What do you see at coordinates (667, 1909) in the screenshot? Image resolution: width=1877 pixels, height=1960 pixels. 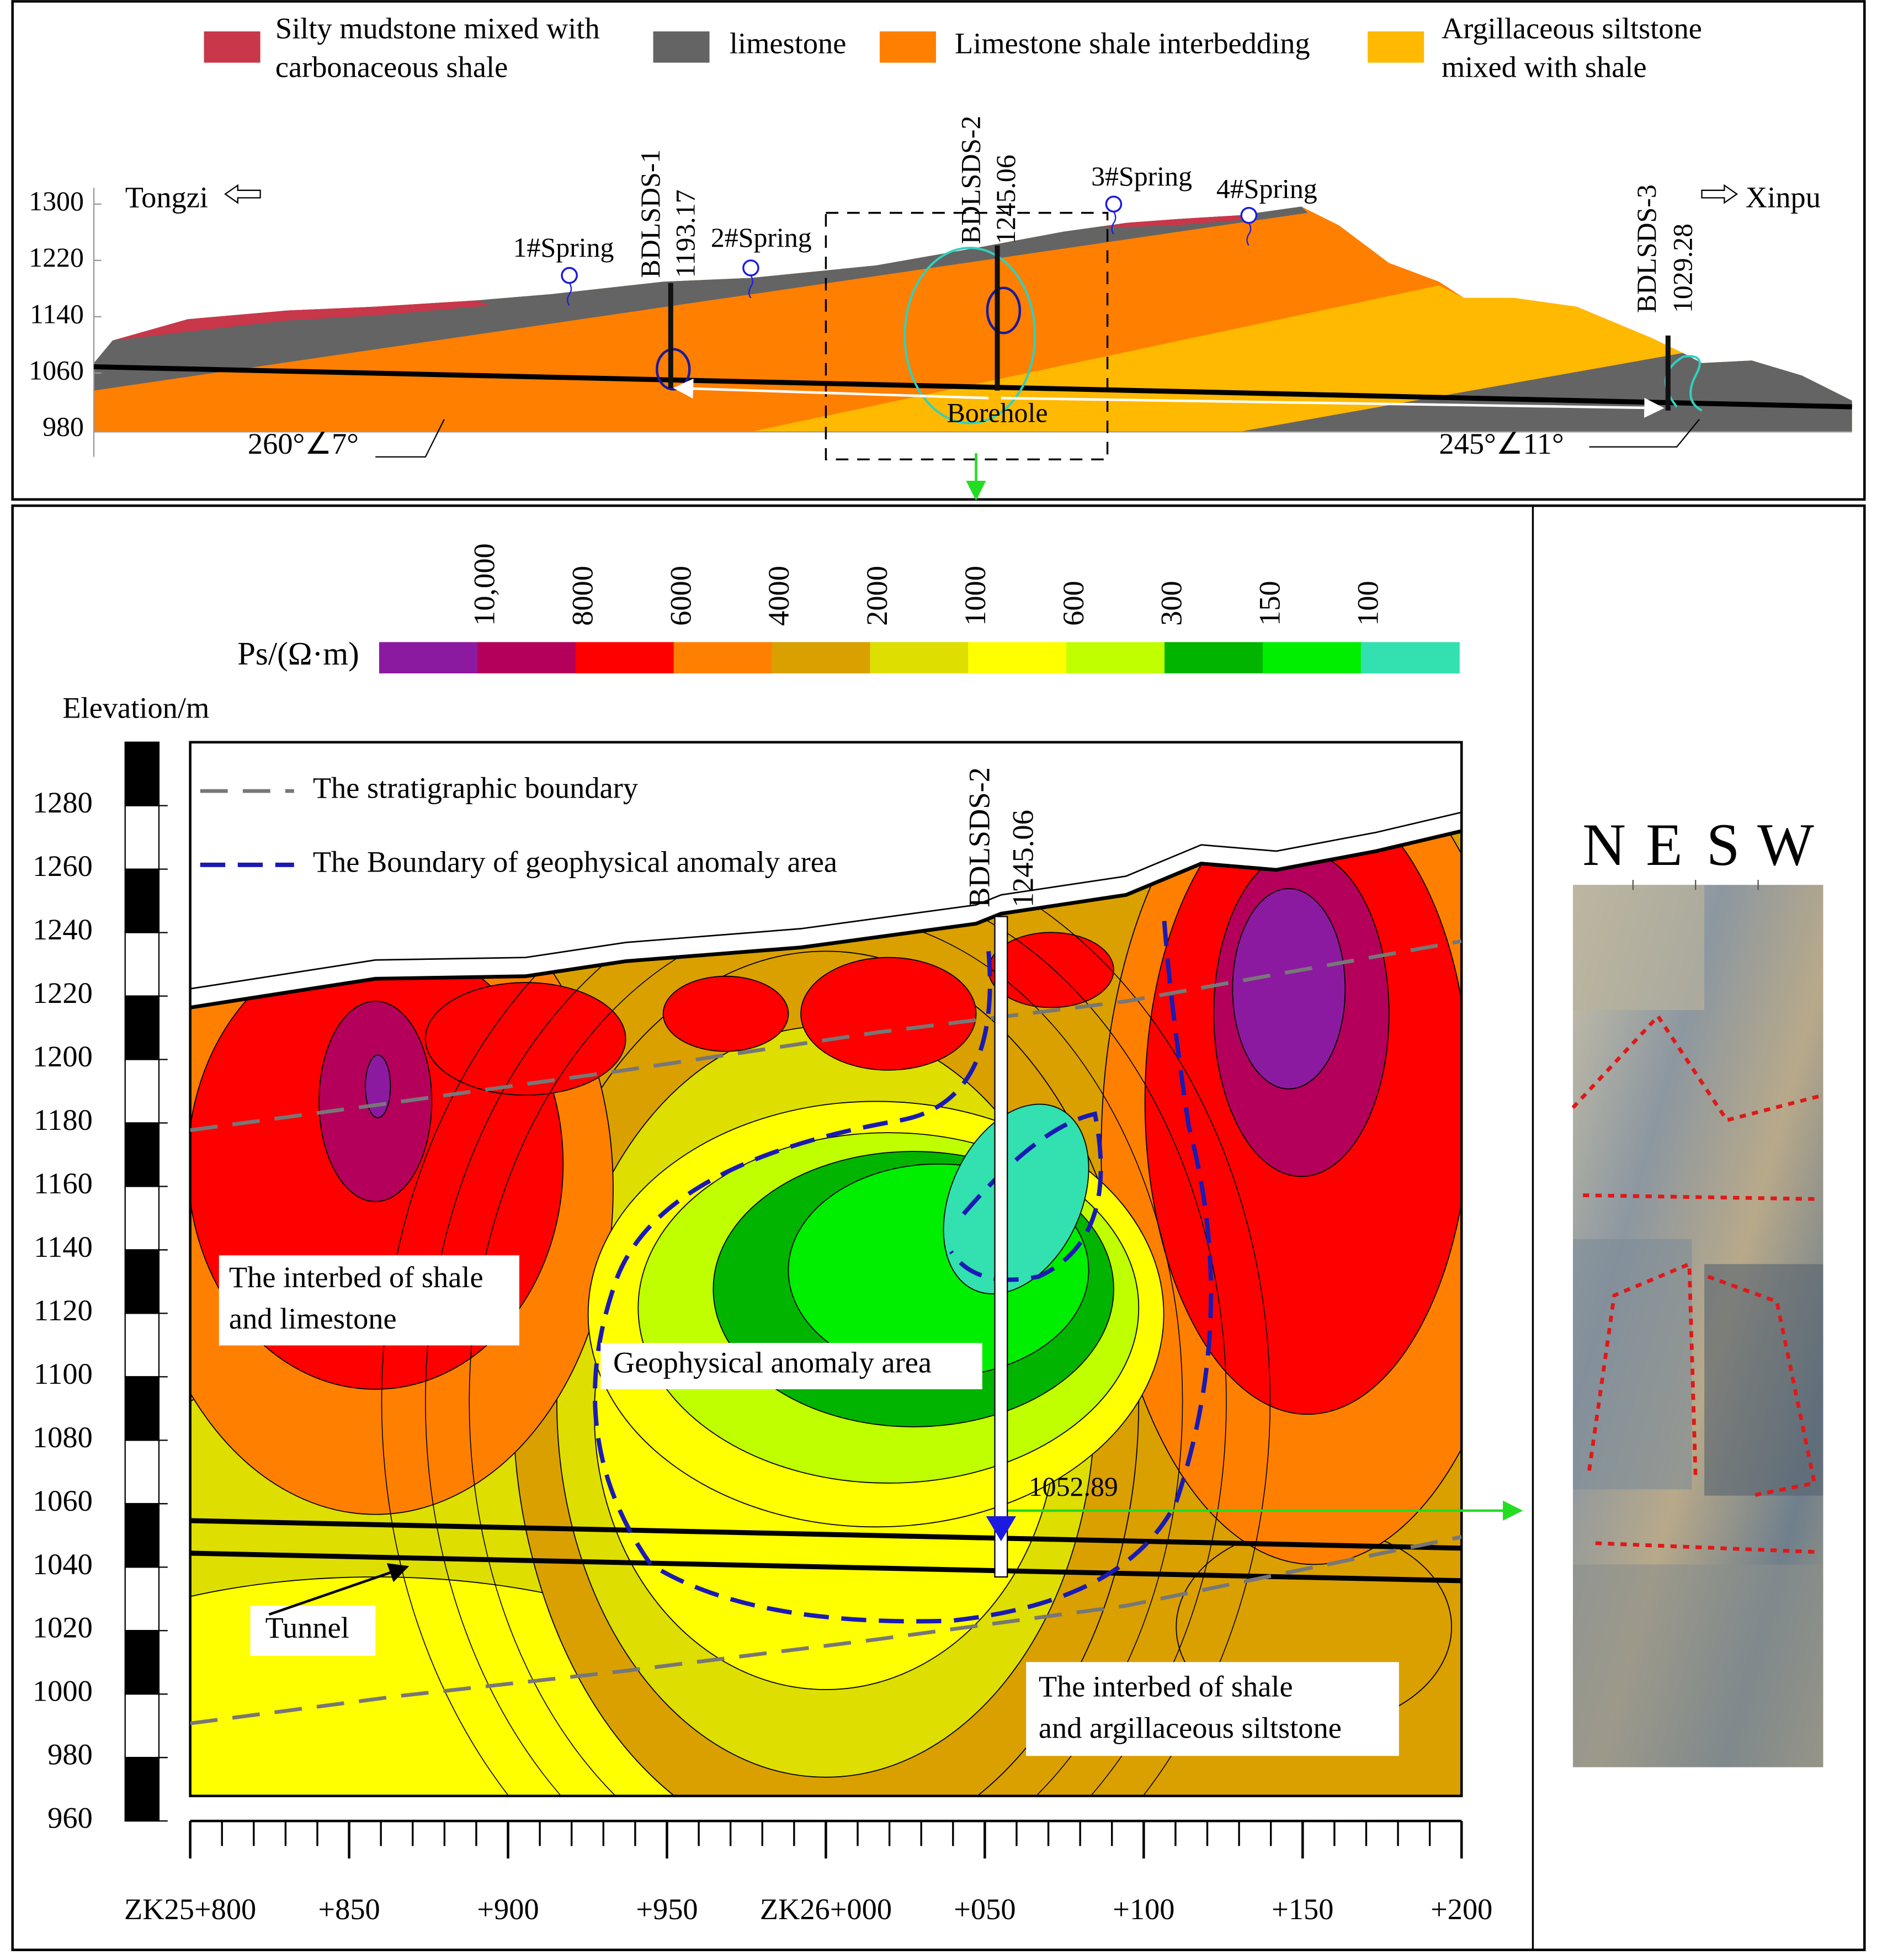 I see `x-tick-label: +950` at bounding box center [667, 1909].